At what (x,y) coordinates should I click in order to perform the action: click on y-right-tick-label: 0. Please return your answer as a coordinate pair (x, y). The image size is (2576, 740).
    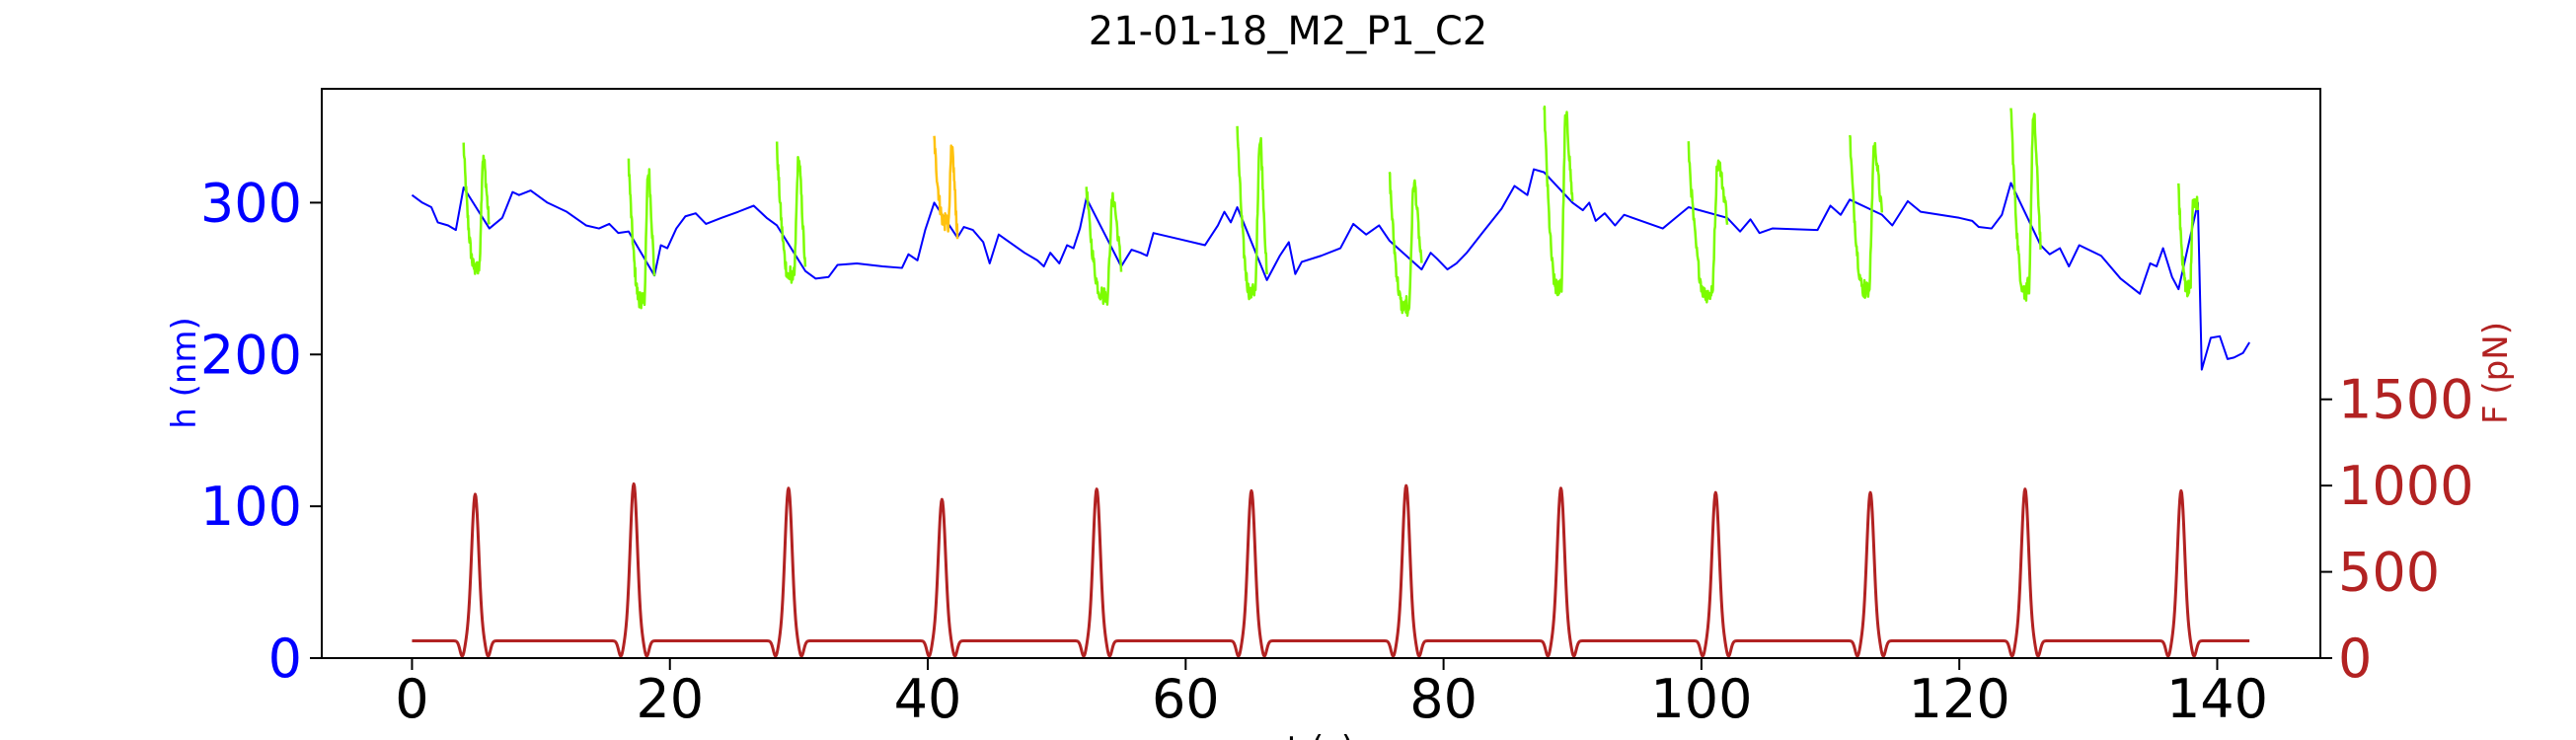
    Looking at the image, I should click on (2355, 659).